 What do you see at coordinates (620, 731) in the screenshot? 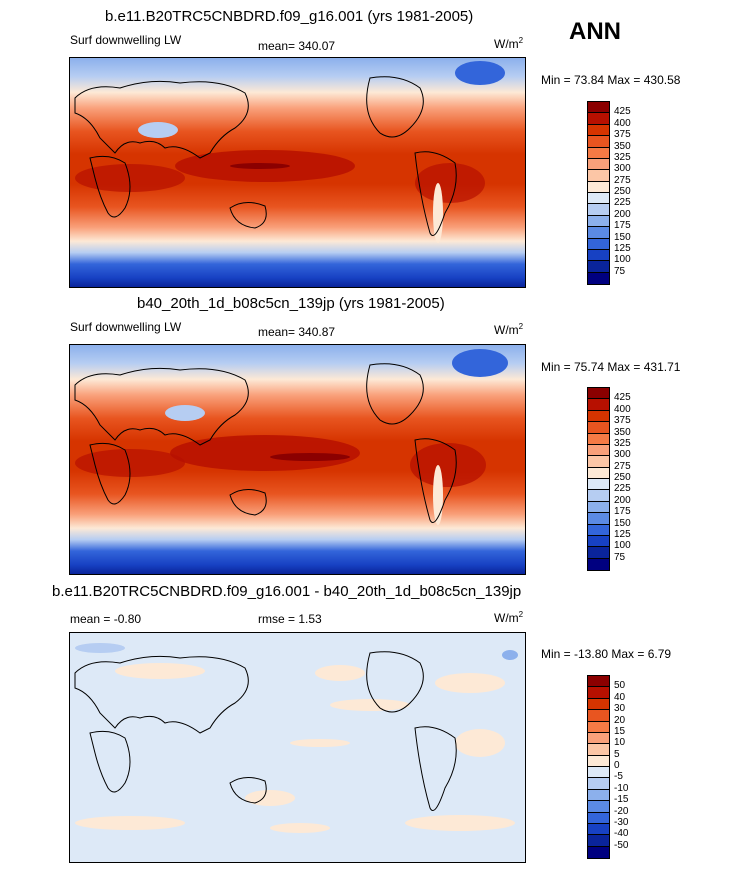
I see `colorbar-tick-label: 15` at bounding box center [620, 731].